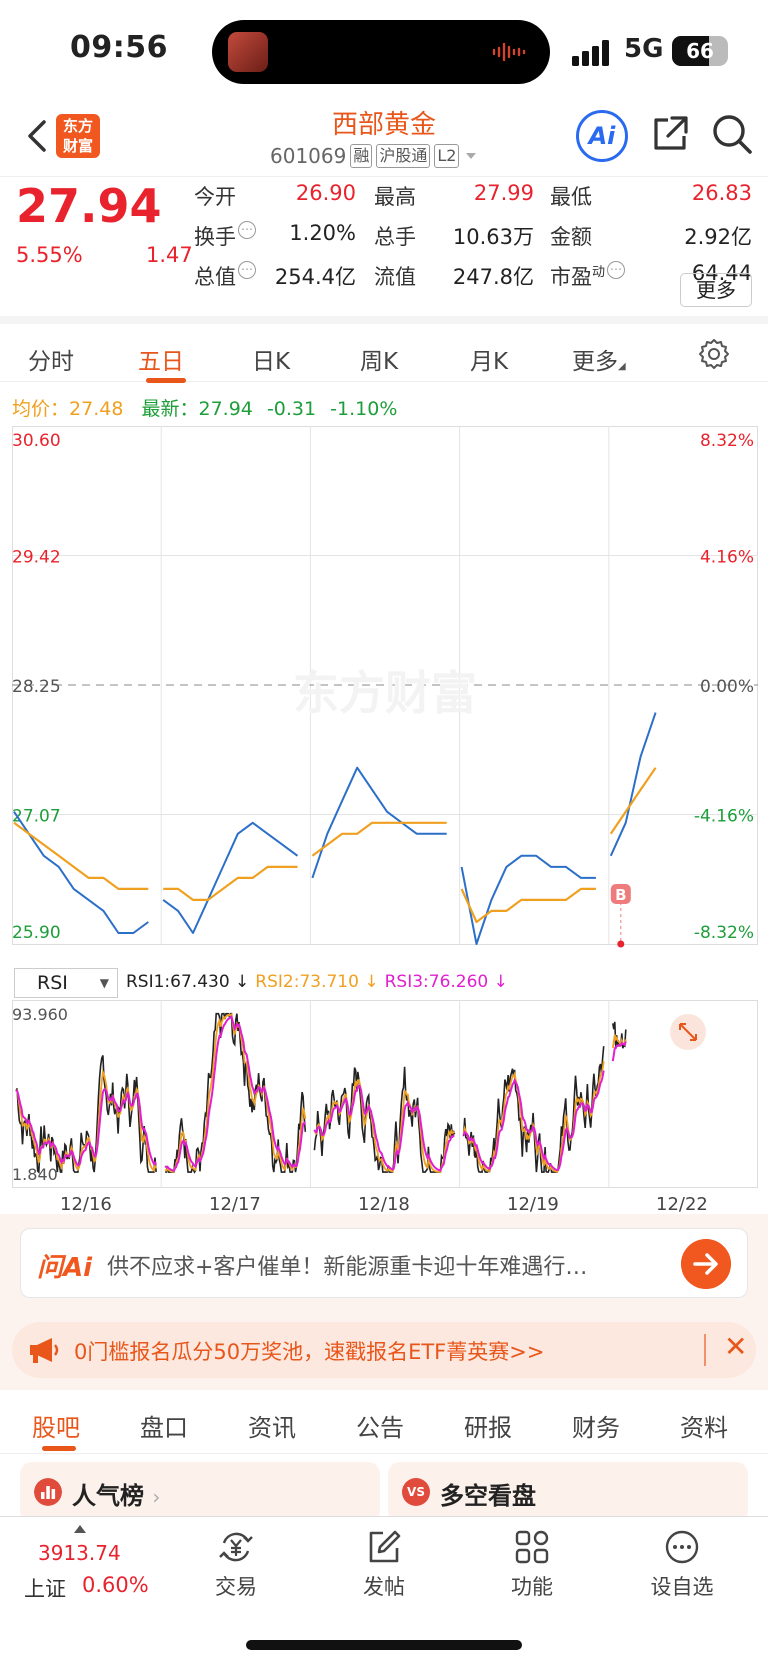  I want to click on quote-label: 换手 ⋯, so click(225, 236).